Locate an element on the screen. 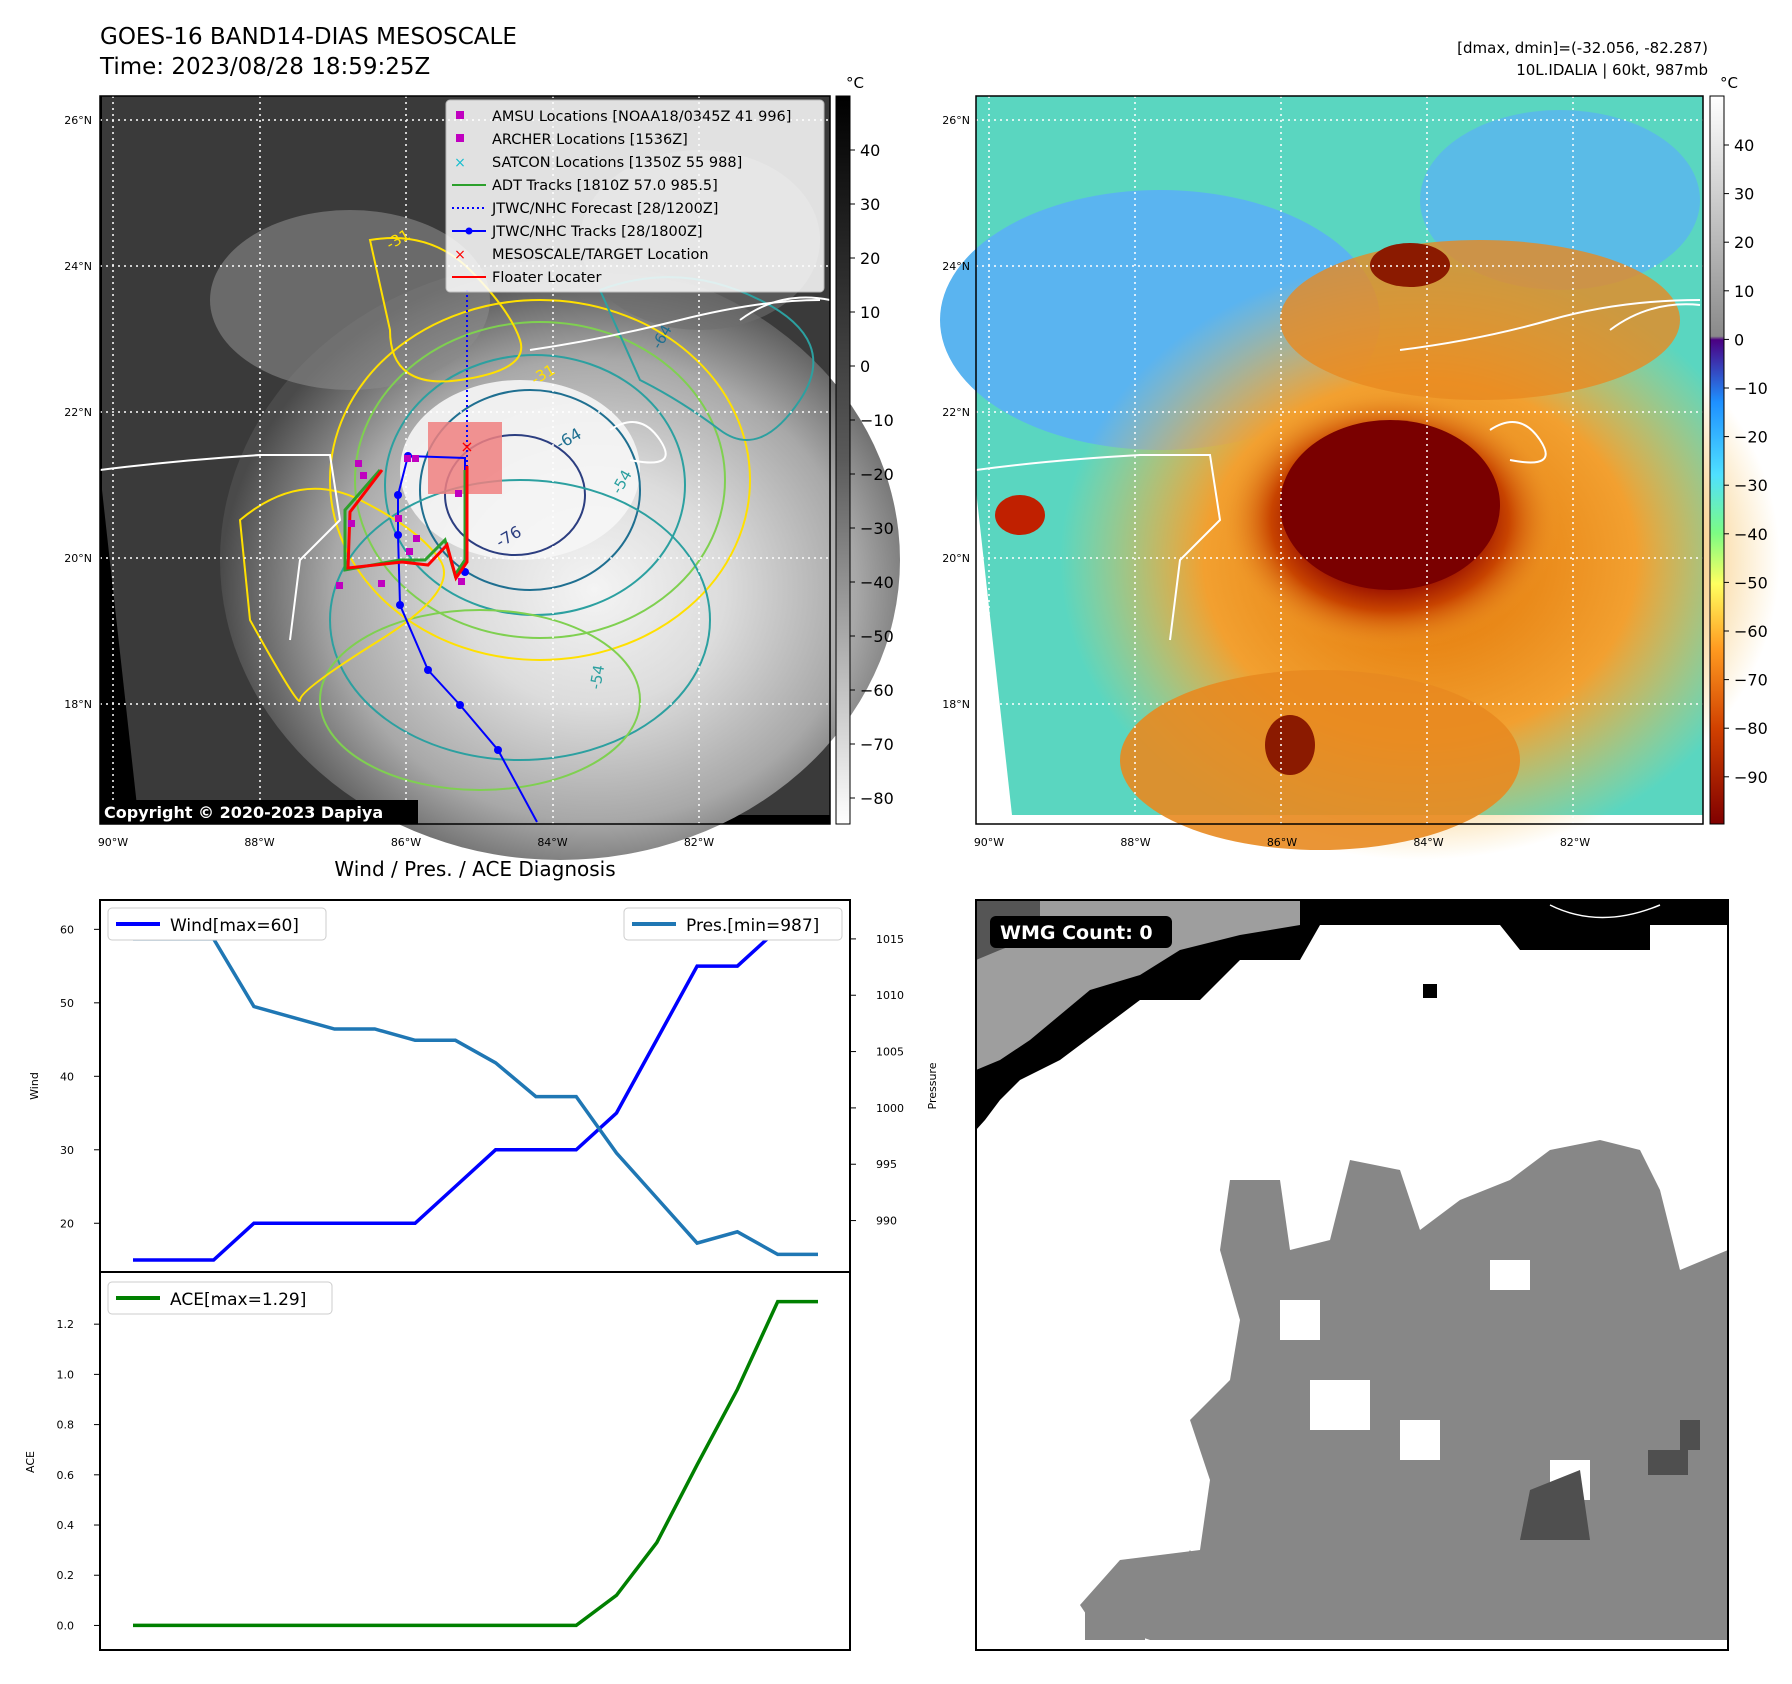  colorbar-tick-label: −20 is located at coordinates (877, 474).